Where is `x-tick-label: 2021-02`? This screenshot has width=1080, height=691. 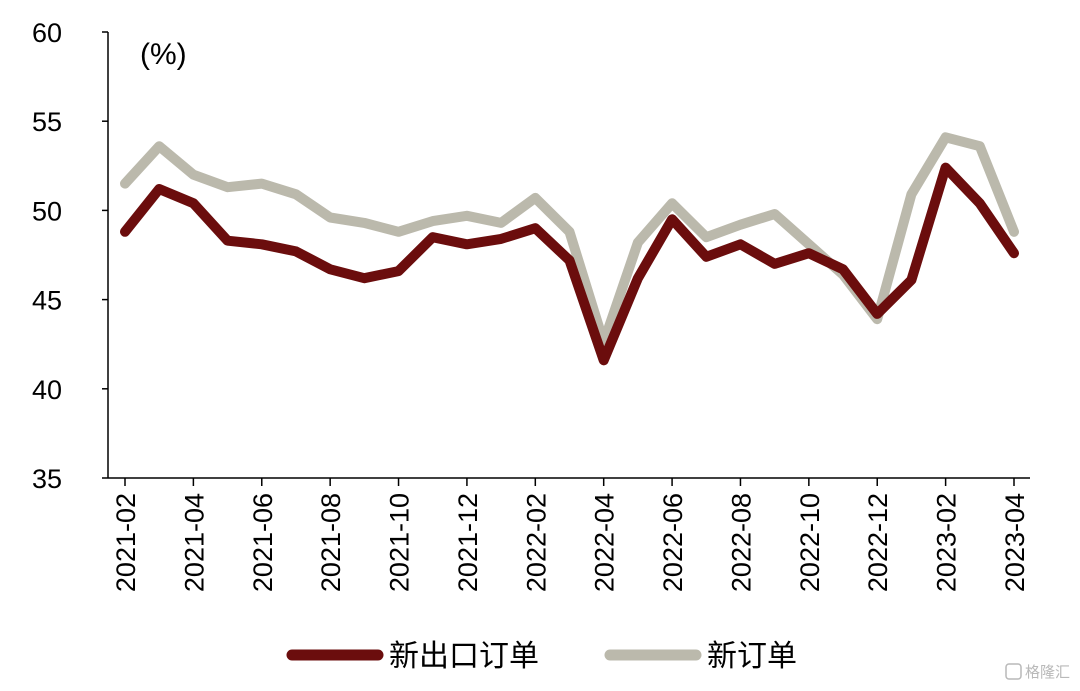
x-tick-label: 2021-02 is located at coordinates (126, 542).